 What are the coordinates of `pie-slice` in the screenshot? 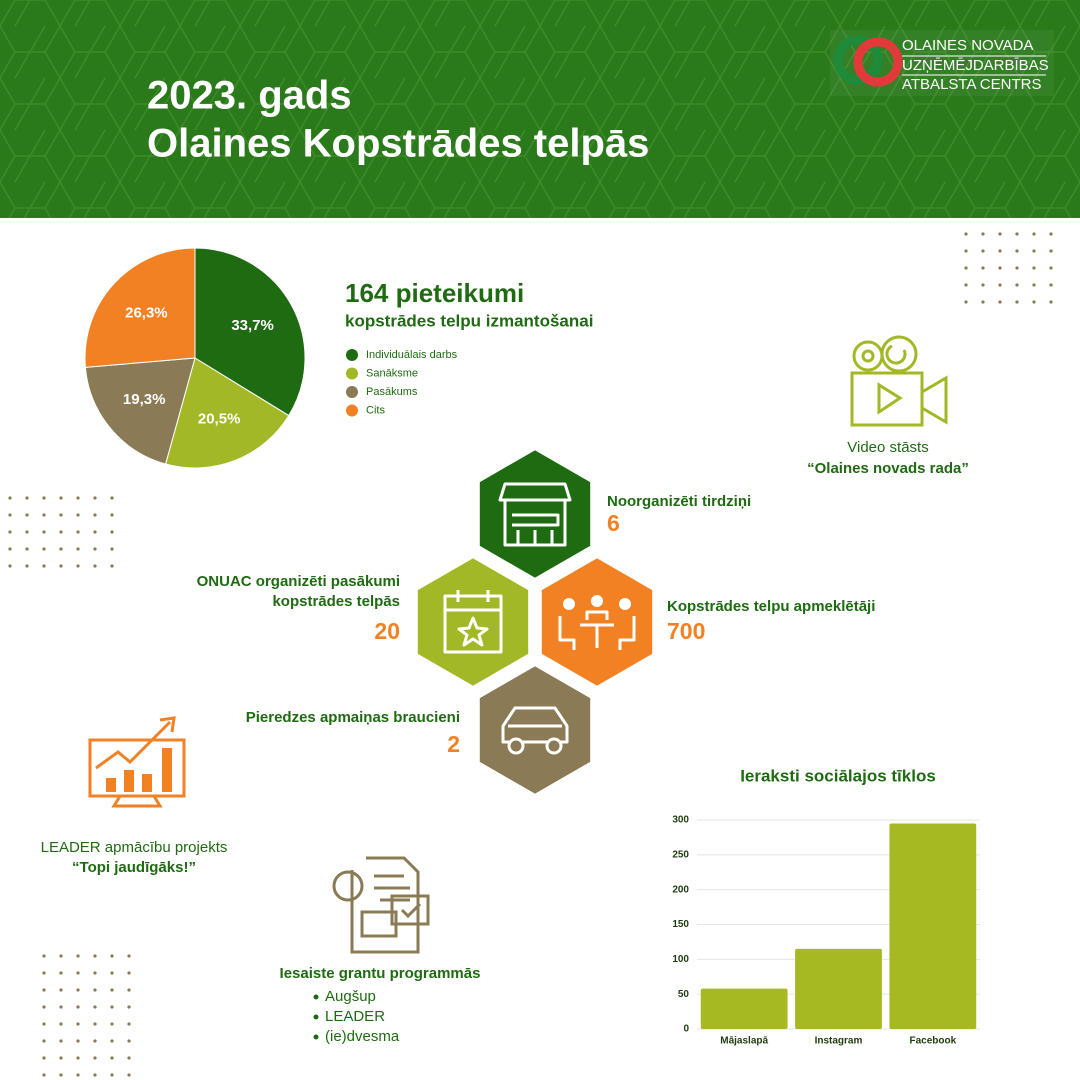 It's located at (227, 413).